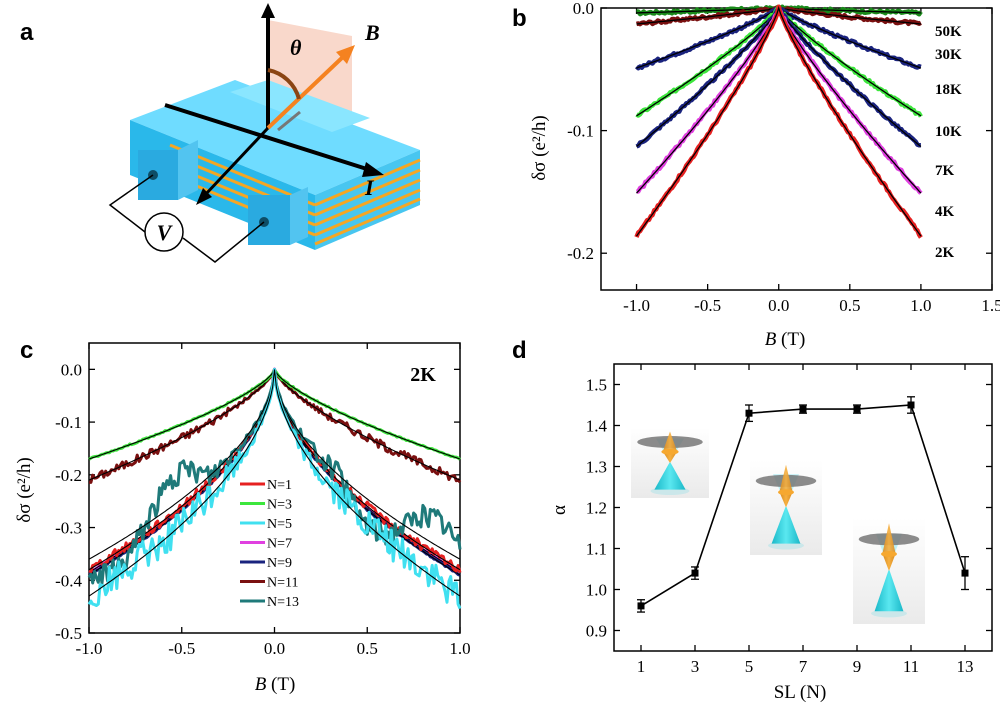 Image resolution: width=1000 pixels, height=708 pixels. Describe the element at coordinates (373, 169) in the screenshot. I see `current-arrowhead` at that location.